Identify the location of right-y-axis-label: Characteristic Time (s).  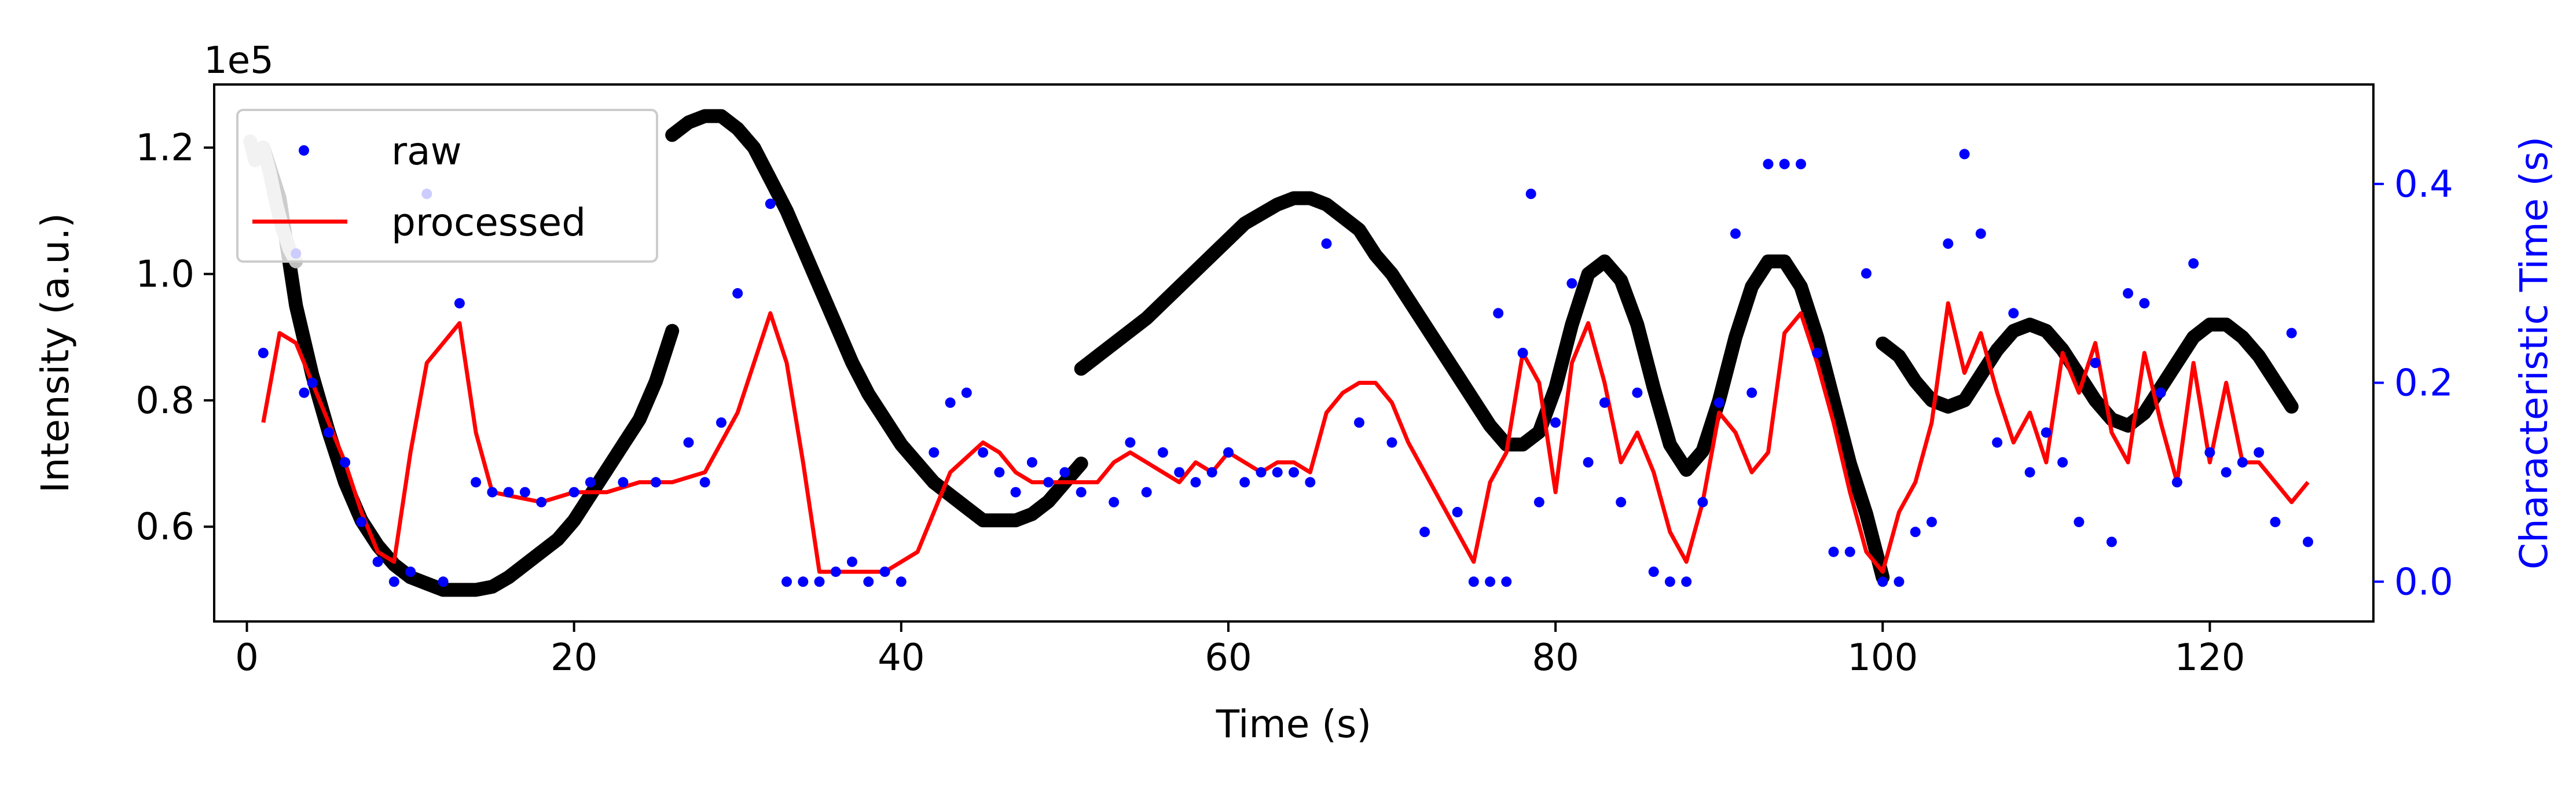
(2534, 353).